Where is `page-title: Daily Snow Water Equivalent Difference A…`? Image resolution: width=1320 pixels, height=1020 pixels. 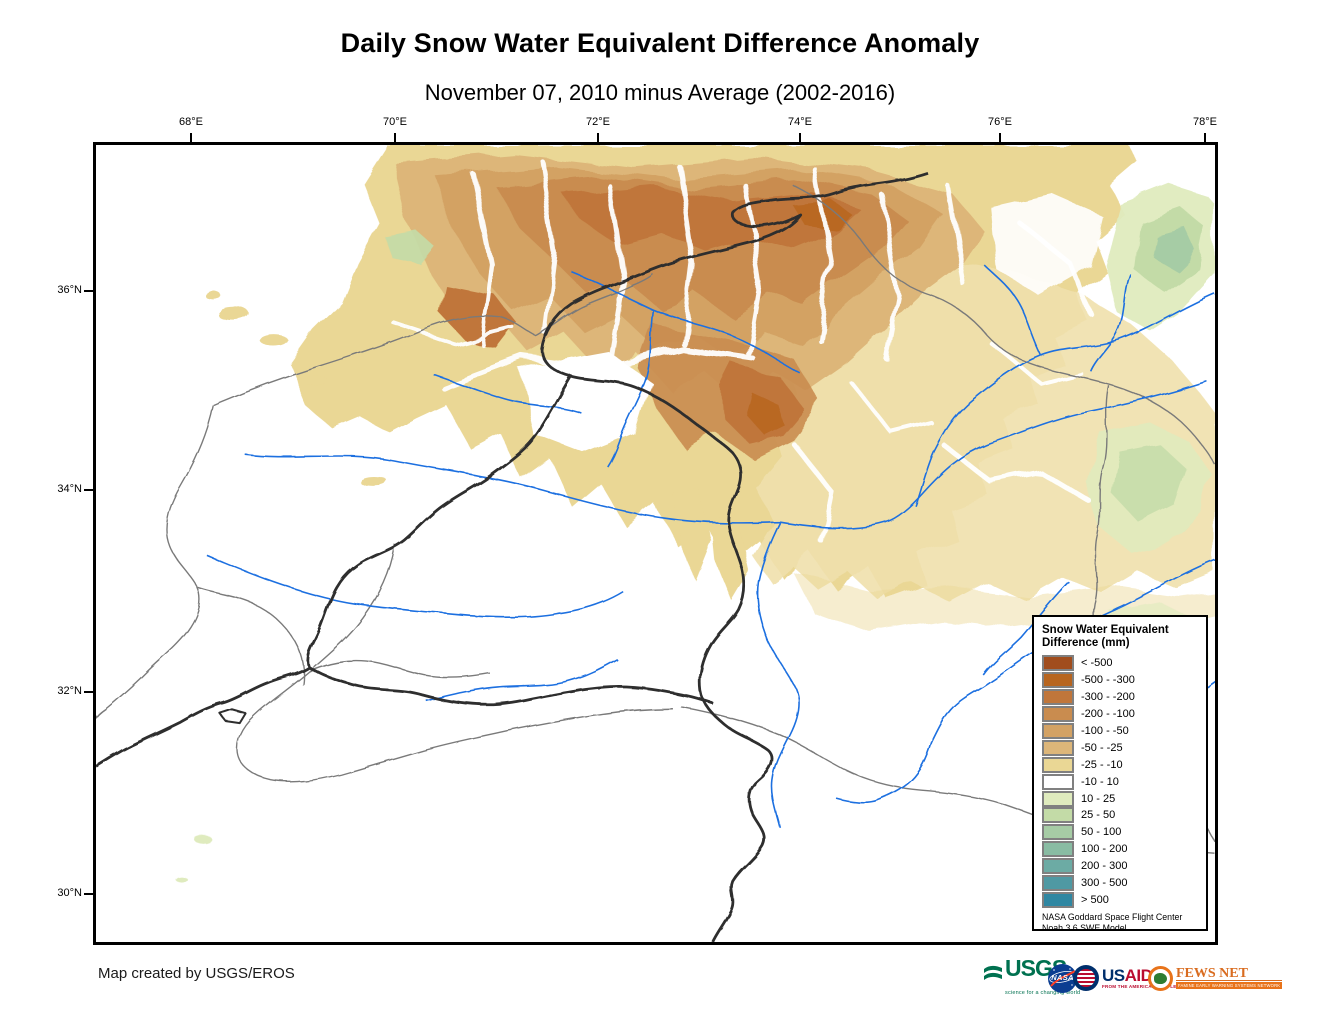 page-title: Daily Snow Water Equivalent Difference A… is located at coordinates (660, 43).